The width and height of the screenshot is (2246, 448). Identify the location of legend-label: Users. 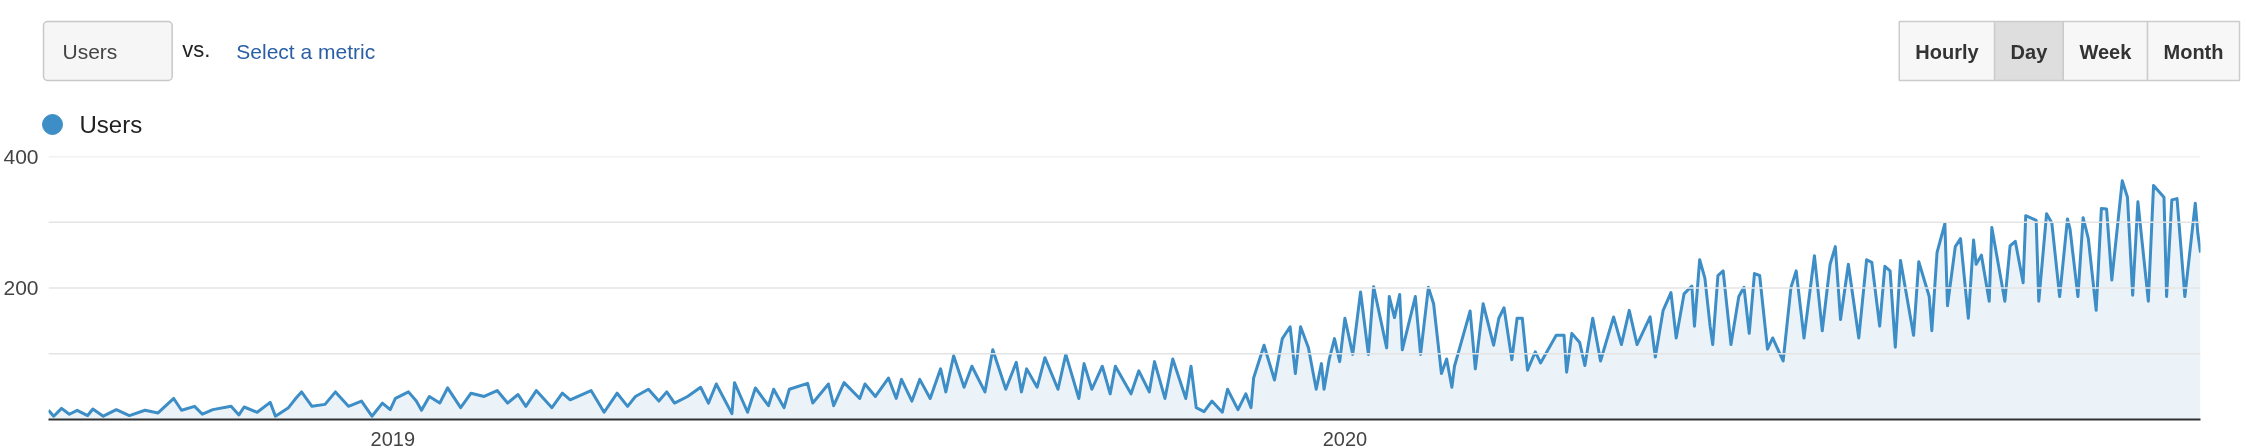
(111, 124).